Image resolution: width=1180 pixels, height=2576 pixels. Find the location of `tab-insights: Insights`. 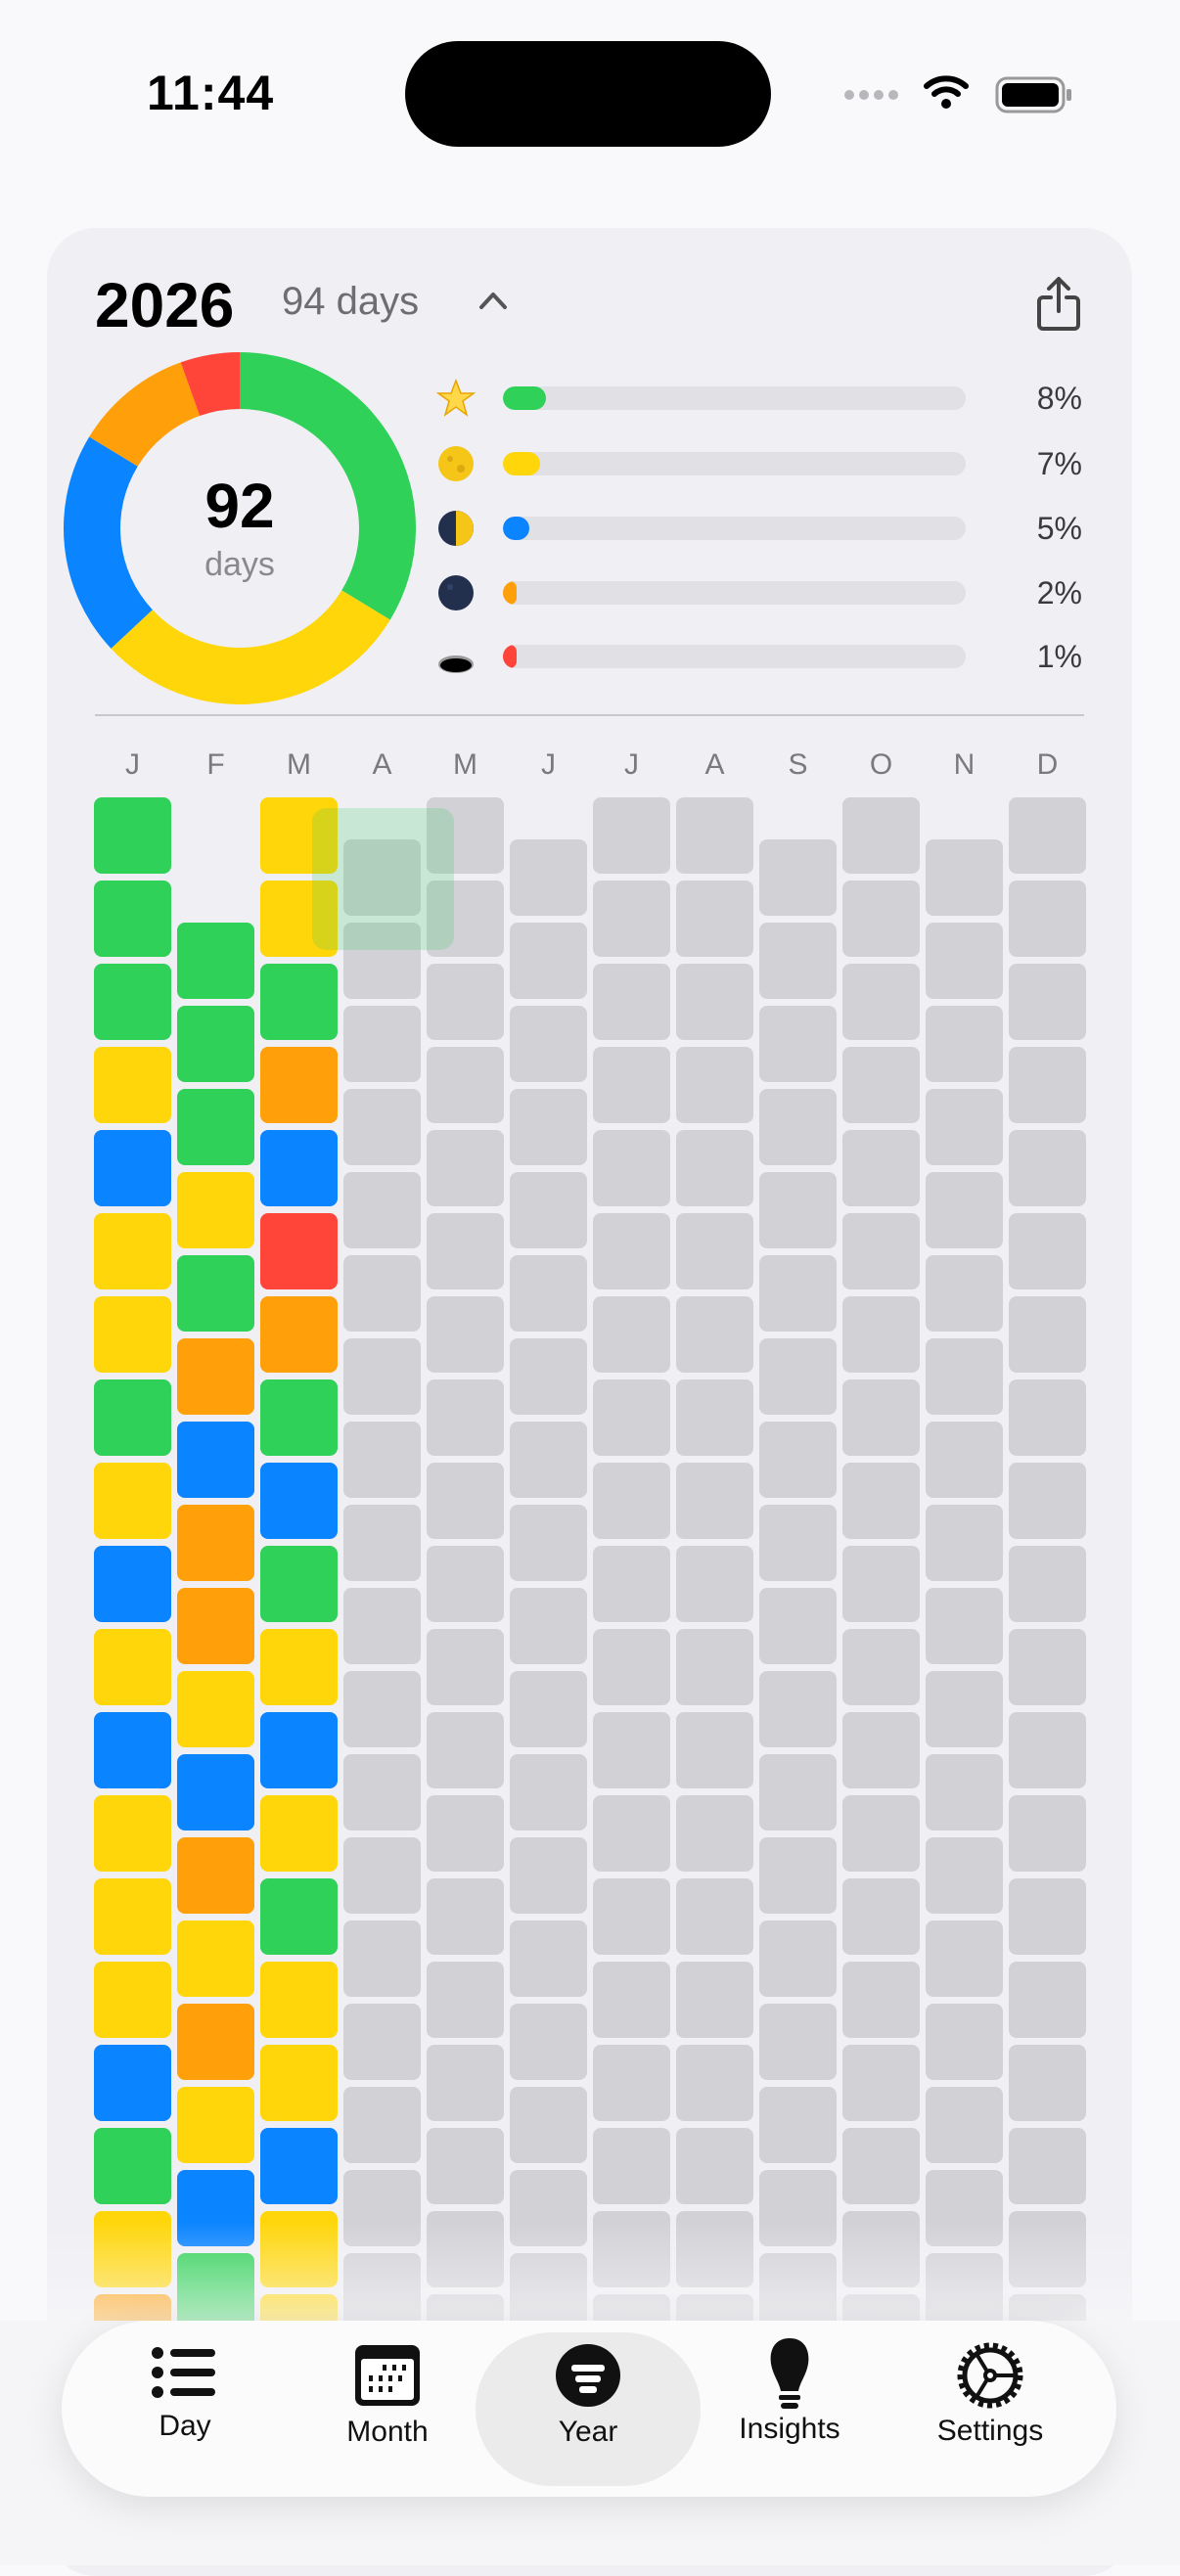

tab-insights: Insights is located at coordinates (789, 2404).